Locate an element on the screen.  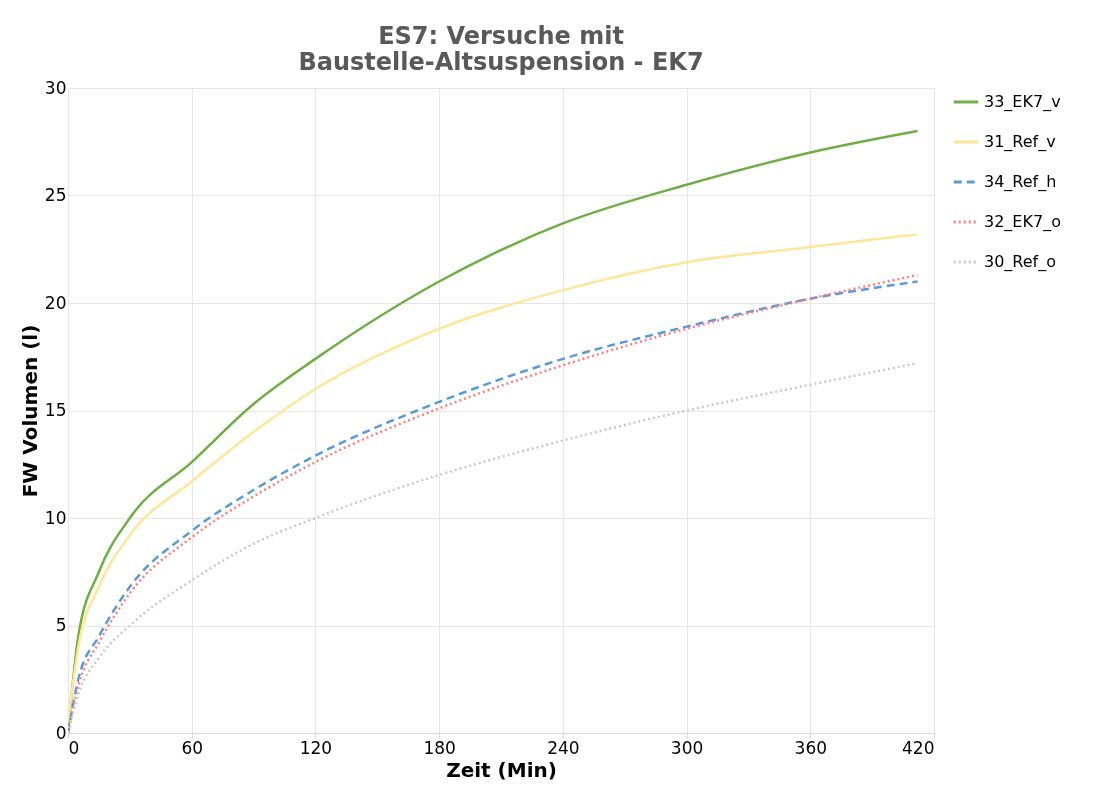
x-tick-label: 120 is located at coordinates (316, 747).